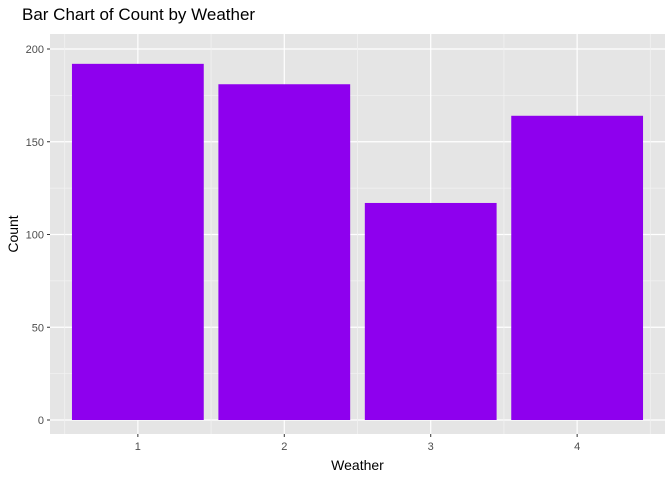 Image resolution: width=672 pixels, height=480 pixels. What do you see at coordinates (35, 50) in the screenshot?
I see `y-tick-label: 200` at bounding box center [35, 50].